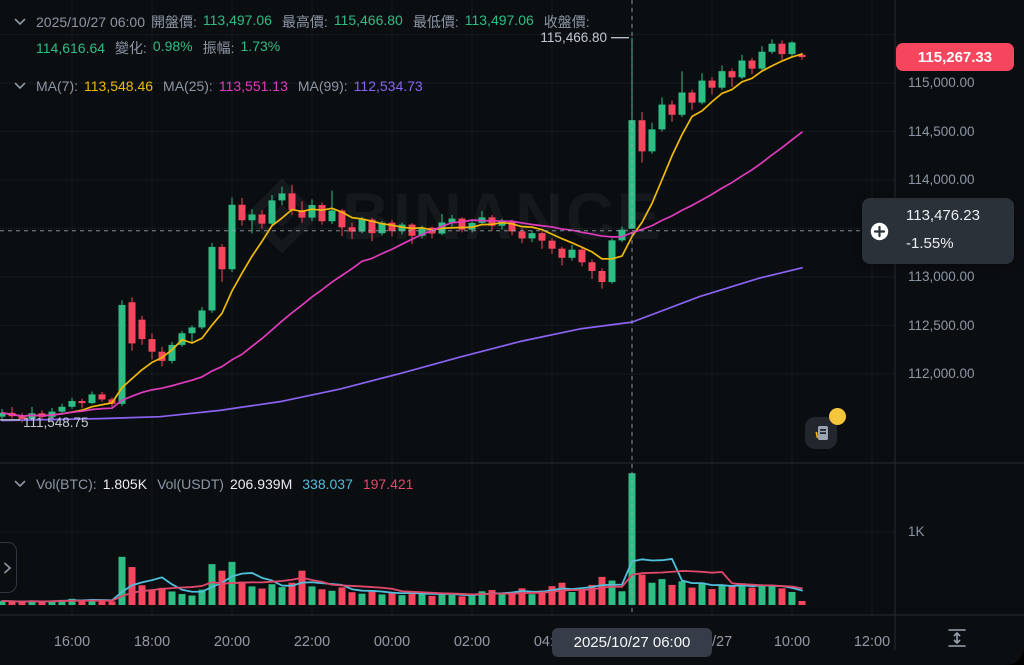 This screenshot has width=1024, height=665. I want to click on price-tick: 112,000.00, so click(941, 373).